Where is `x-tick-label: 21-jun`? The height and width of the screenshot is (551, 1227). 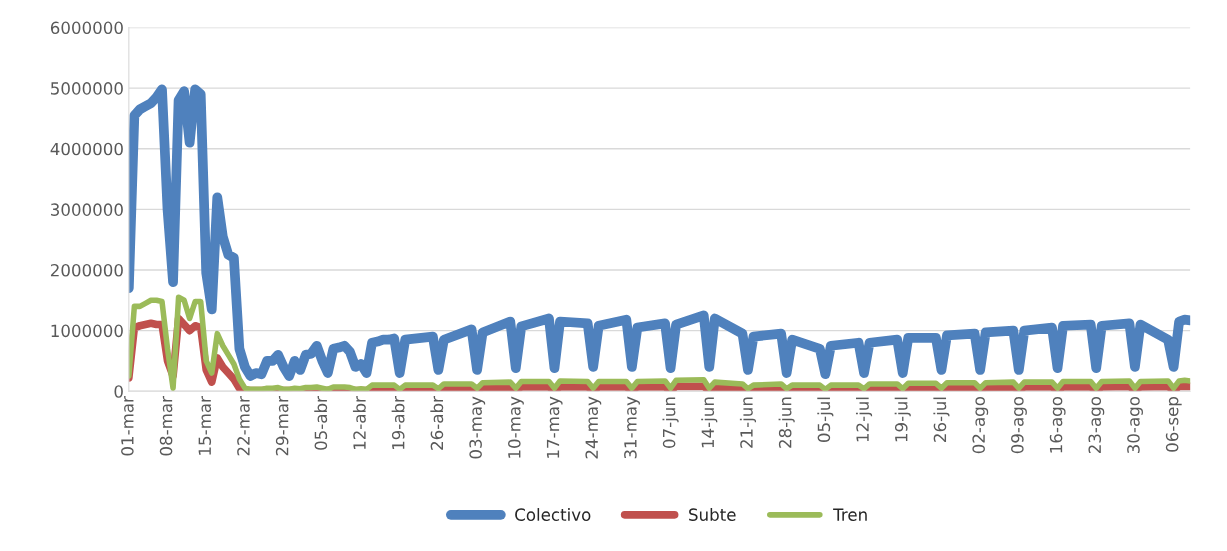 x-tick-label: 21-jun is located at coordinates (748, 422).